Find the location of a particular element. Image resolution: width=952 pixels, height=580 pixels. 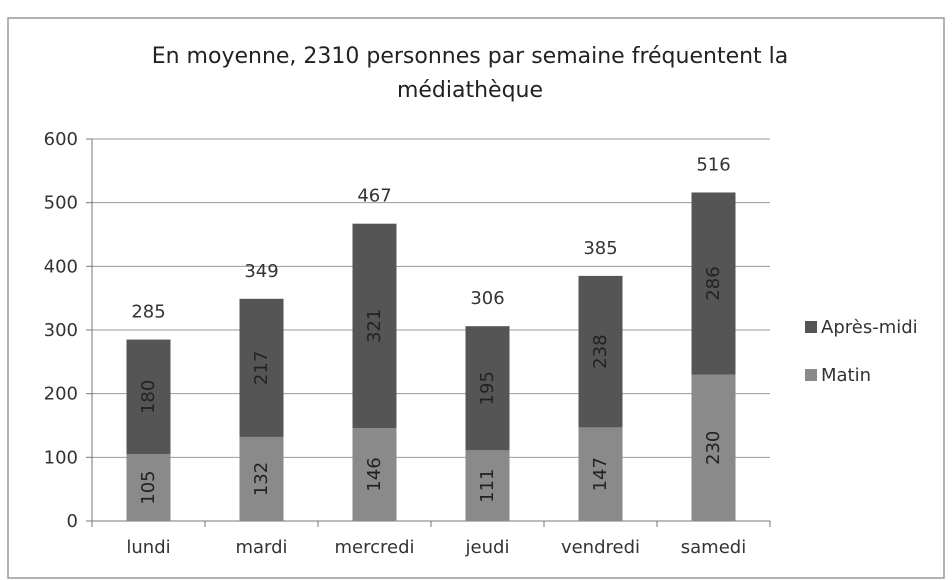

x-tick-label: mardi is located at coordinates (261, 547).